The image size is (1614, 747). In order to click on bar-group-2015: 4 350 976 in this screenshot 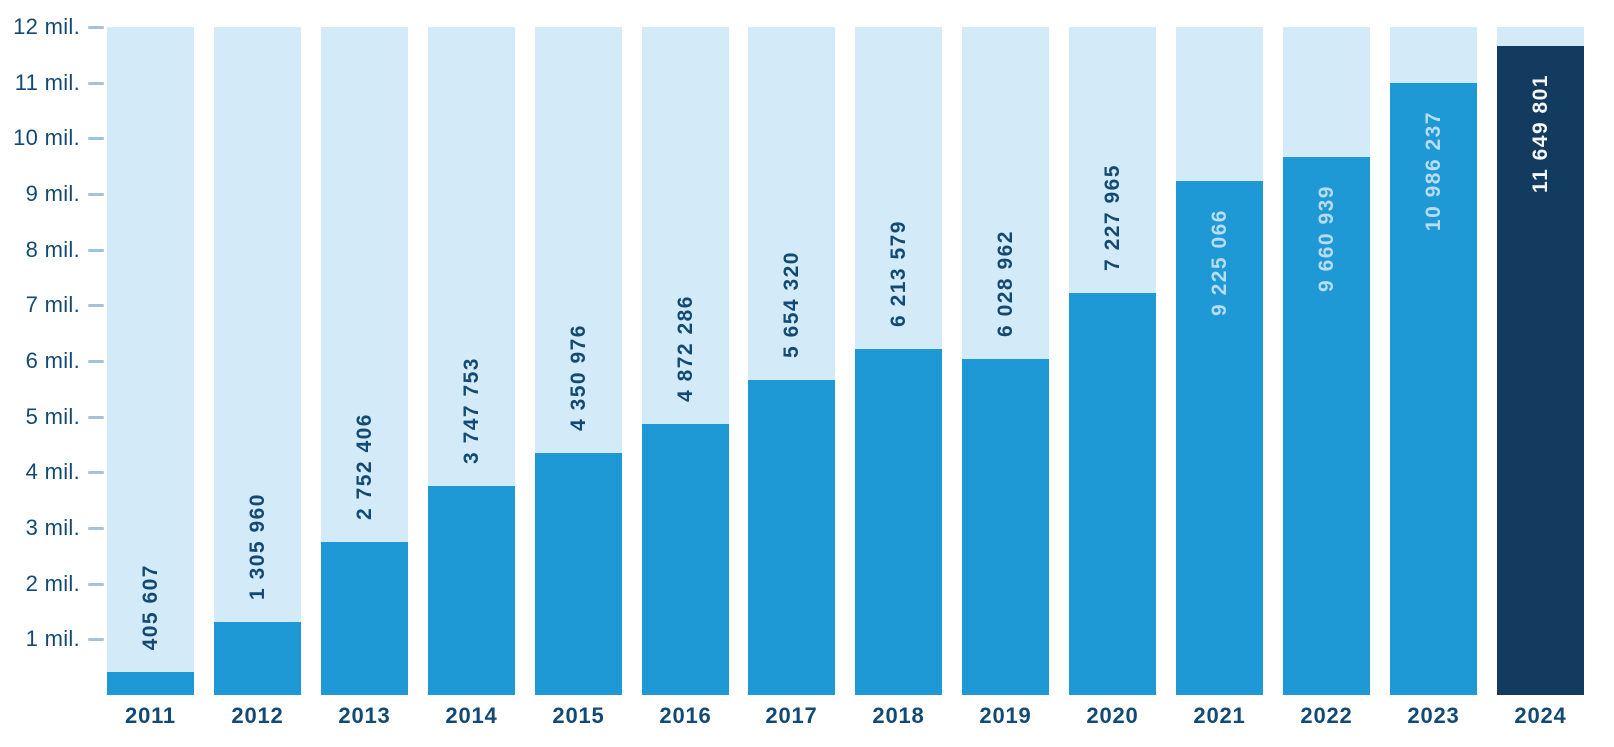, I will do `click(578, 361)`.